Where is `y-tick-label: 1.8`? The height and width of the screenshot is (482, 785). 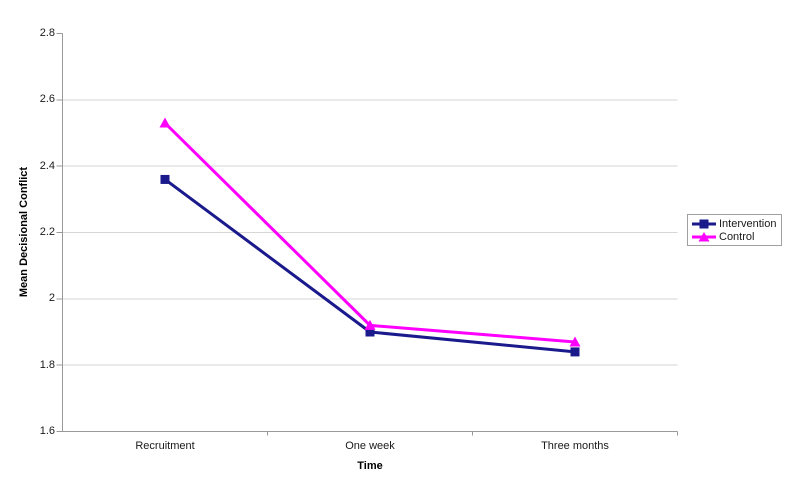 y-tick-label: 1.8 is located at coordinates (47, 364).